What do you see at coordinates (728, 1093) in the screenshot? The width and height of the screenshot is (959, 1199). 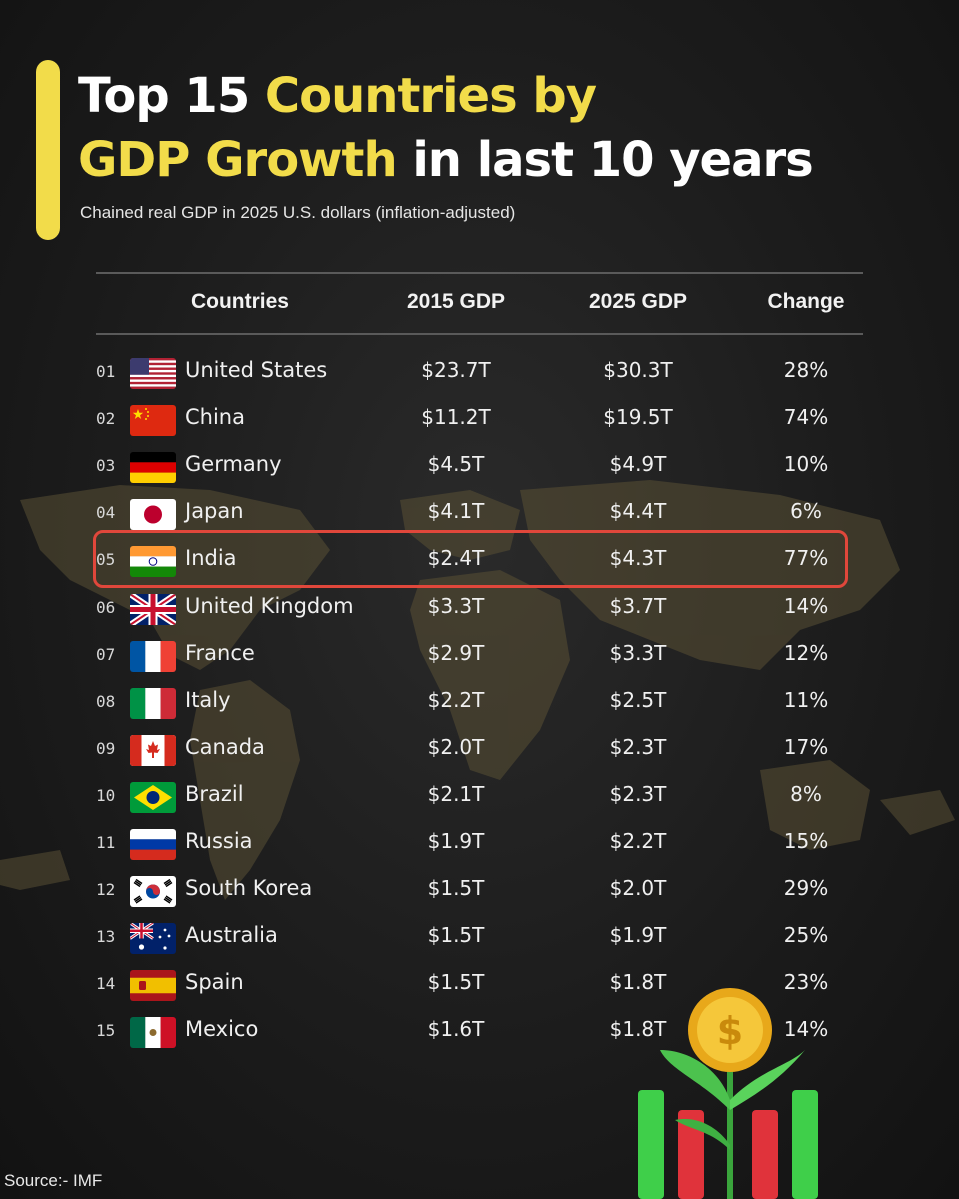 I see `money-plant-illustration: $` at bounding box center [728, 1093].